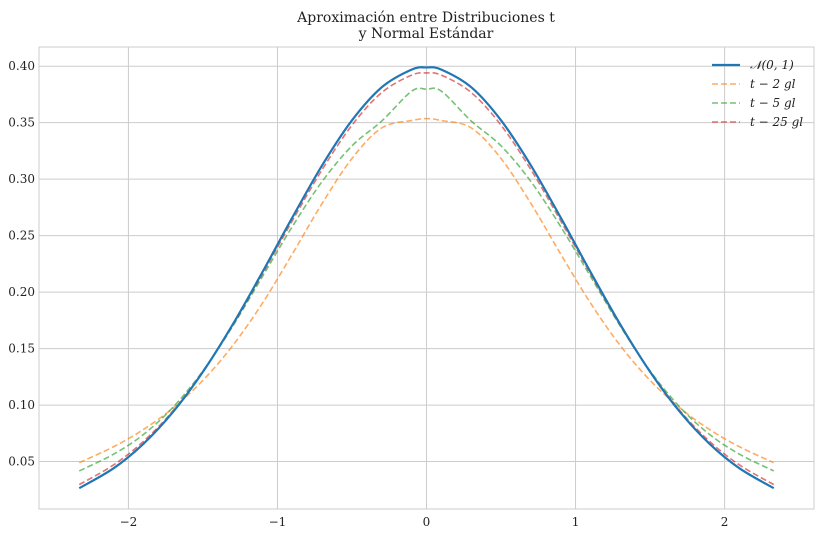 This screenshot has height=536, width=824. Describe the element at coordinates (21, 263) in the screenshot. I see `y-tick-labels: 0.05 0.10 0.15 0.20 0.25 0.30 0.35 0.40` at that location.